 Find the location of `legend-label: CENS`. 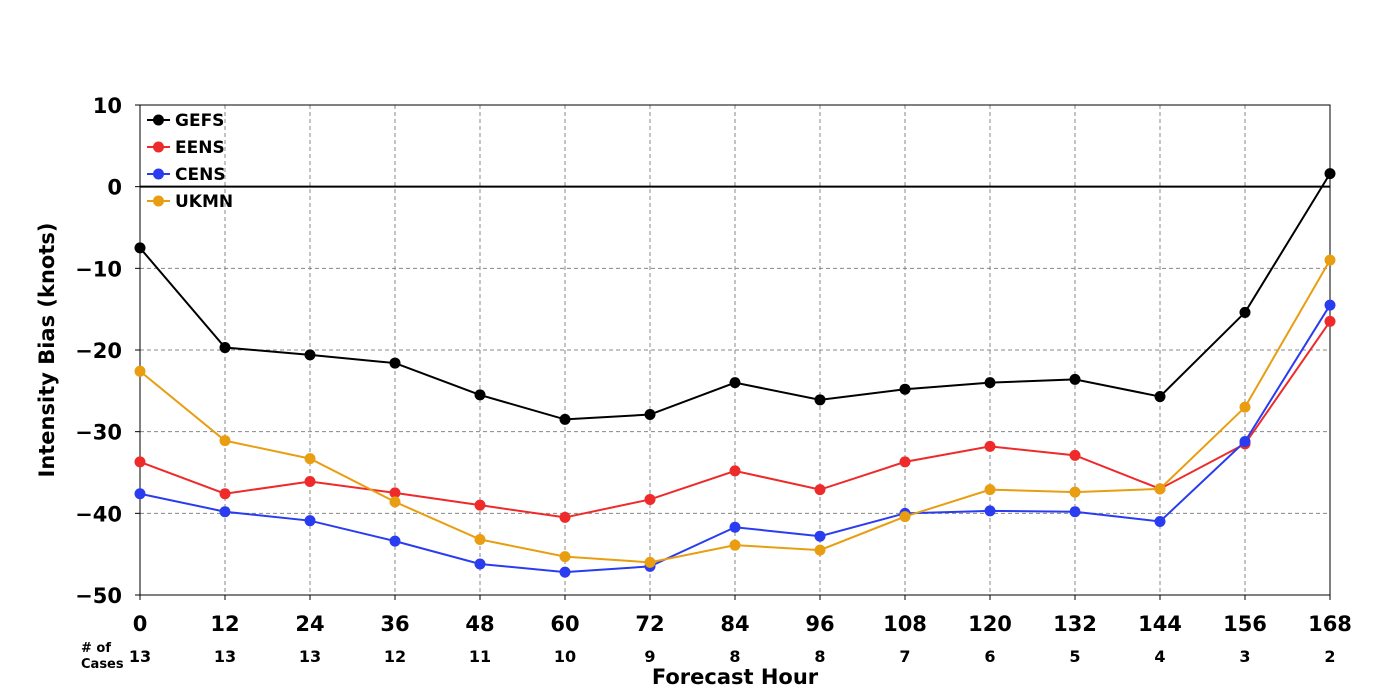

legend-label: CENS is located at coordinates (200, 175).